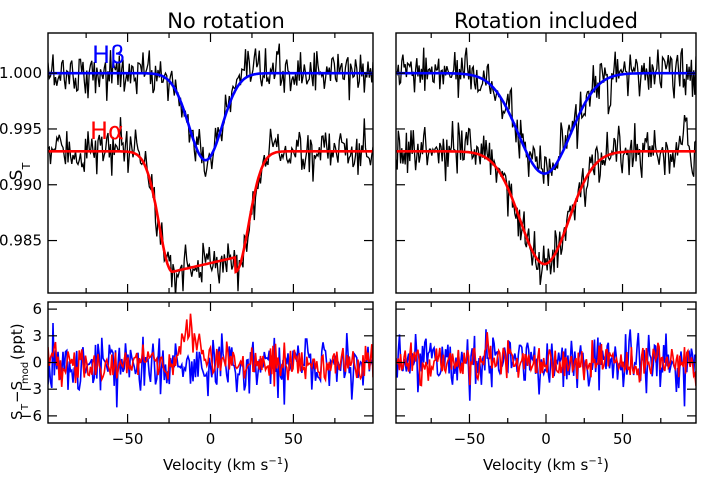  Describe the element at coordinates (546, 21) in the screenshot. I see `right-panel-title: Rotation included` at that location.